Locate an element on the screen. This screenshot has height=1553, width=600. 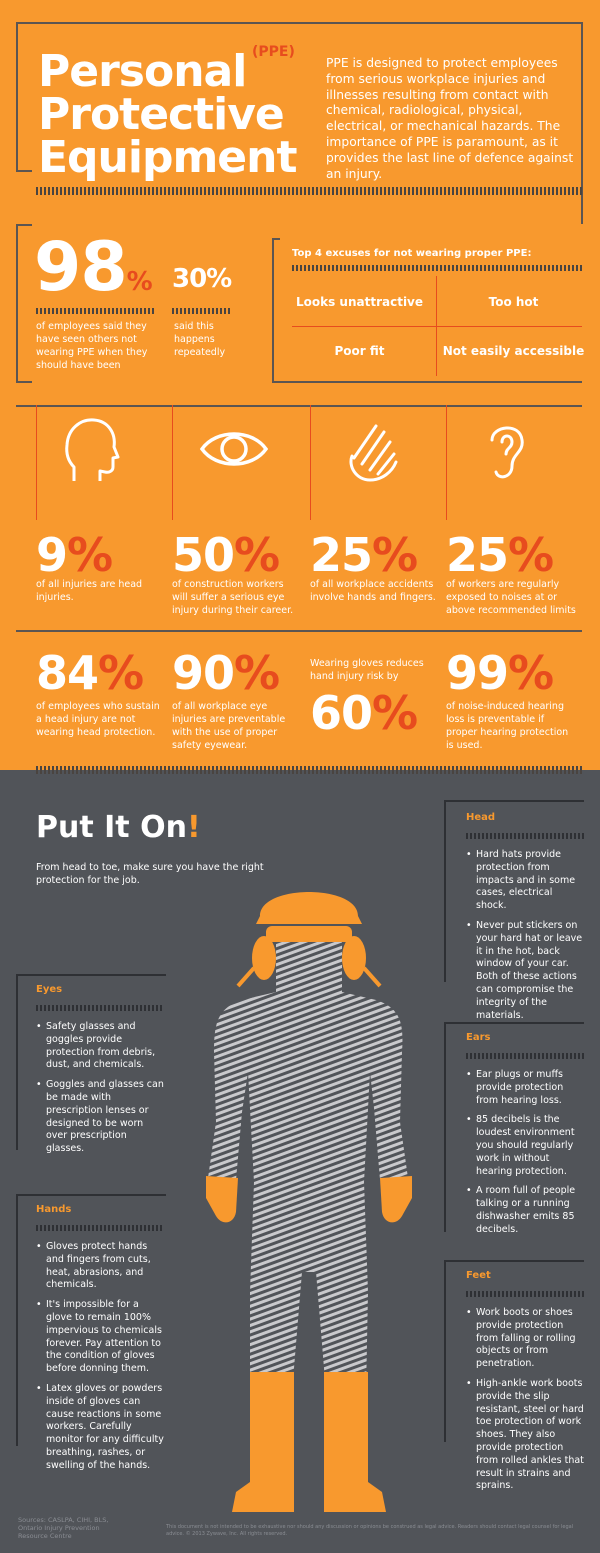
feet-heading: Feet is located at coordinates (478, 1275).